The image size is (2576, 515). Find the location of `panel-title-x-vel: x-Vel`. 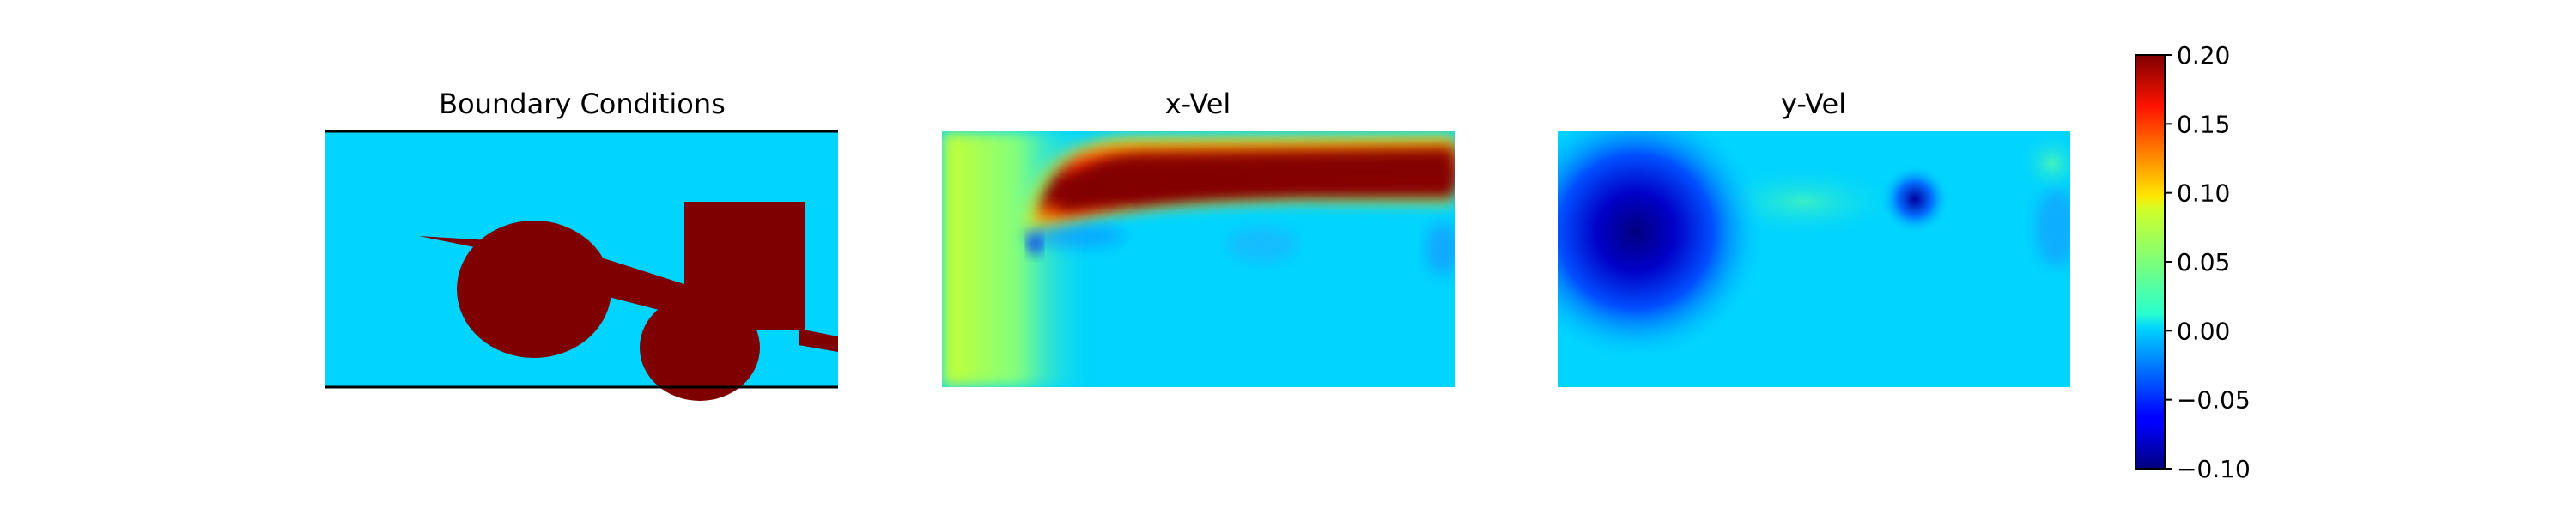

panel-title-x-vel: x-Vel is located at coordinates (1198, 104).